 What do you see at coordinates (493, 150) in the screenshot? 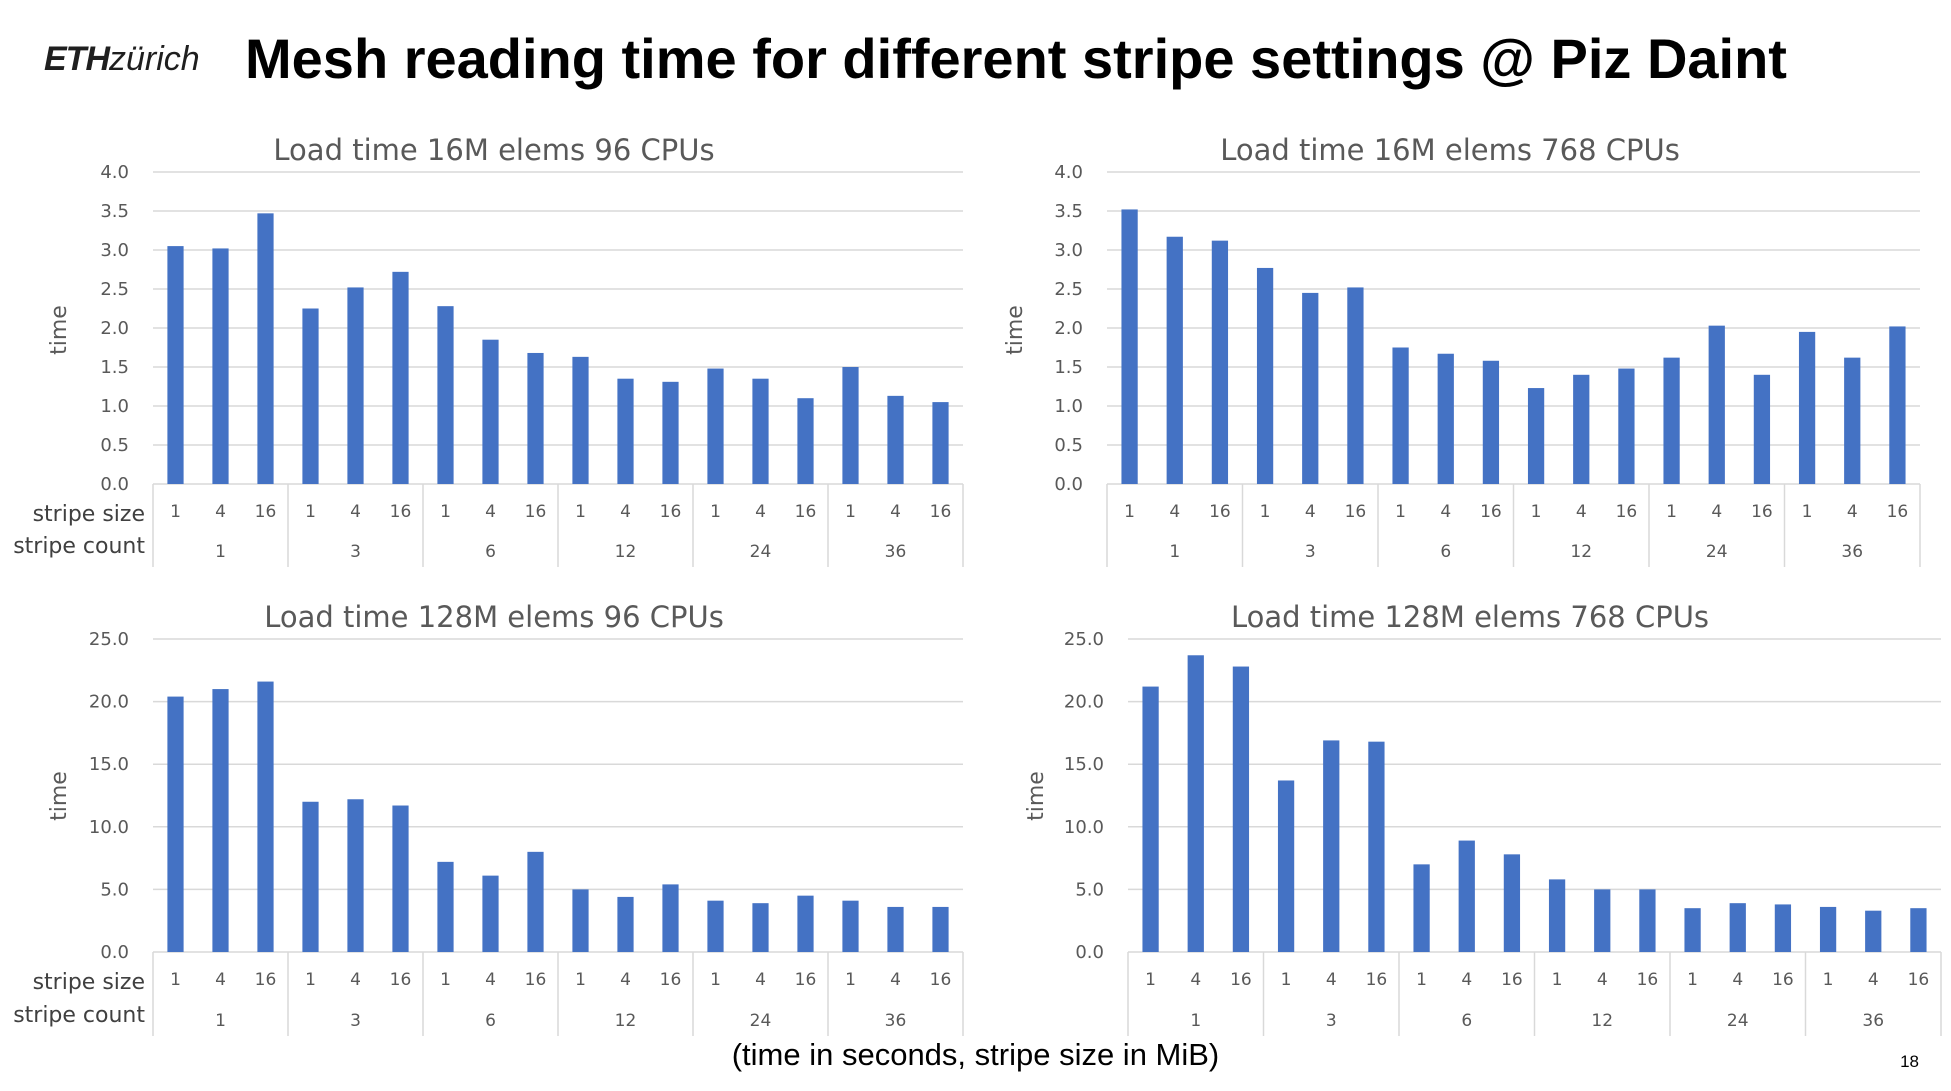
I see `chart-title: Load time 16M elems 96 CPUs` at bounding box center [493, 150].